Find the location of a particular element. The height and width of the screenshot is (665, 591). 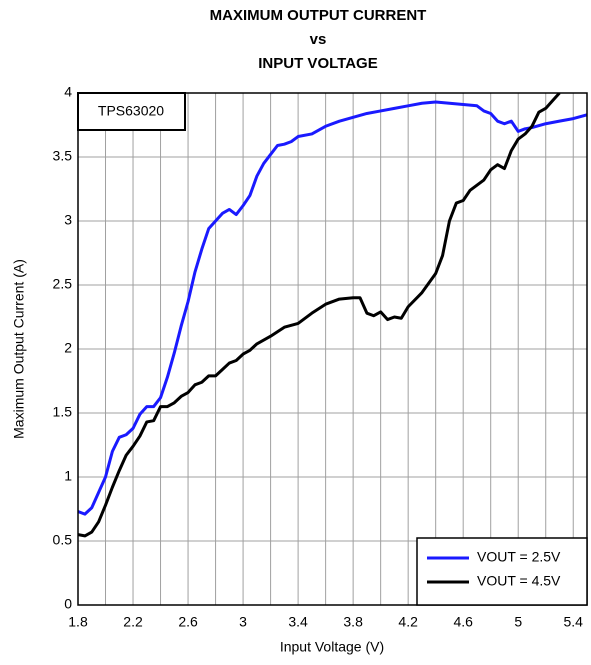

legend-box is located at coordinates (502, 571).